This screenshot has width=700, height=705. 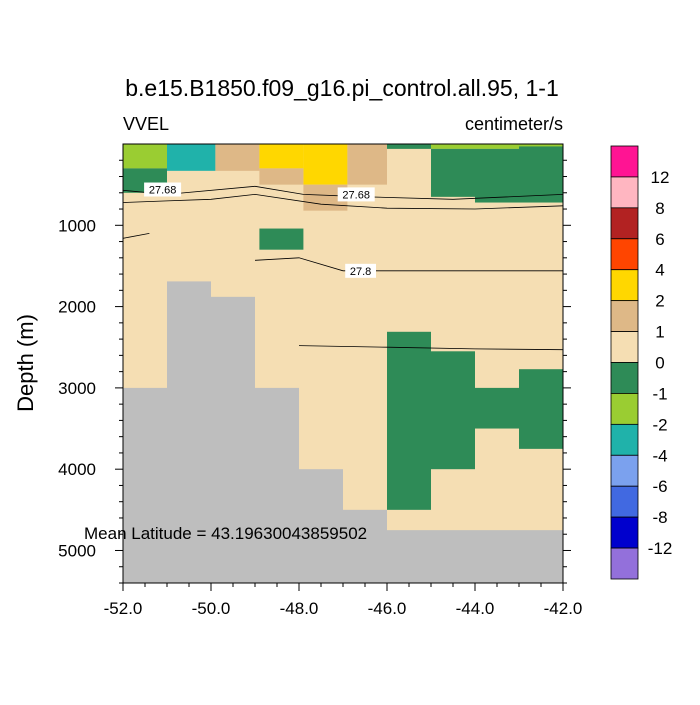 I want to click on units-label: centimeter/s, so click(x=514, y=124).